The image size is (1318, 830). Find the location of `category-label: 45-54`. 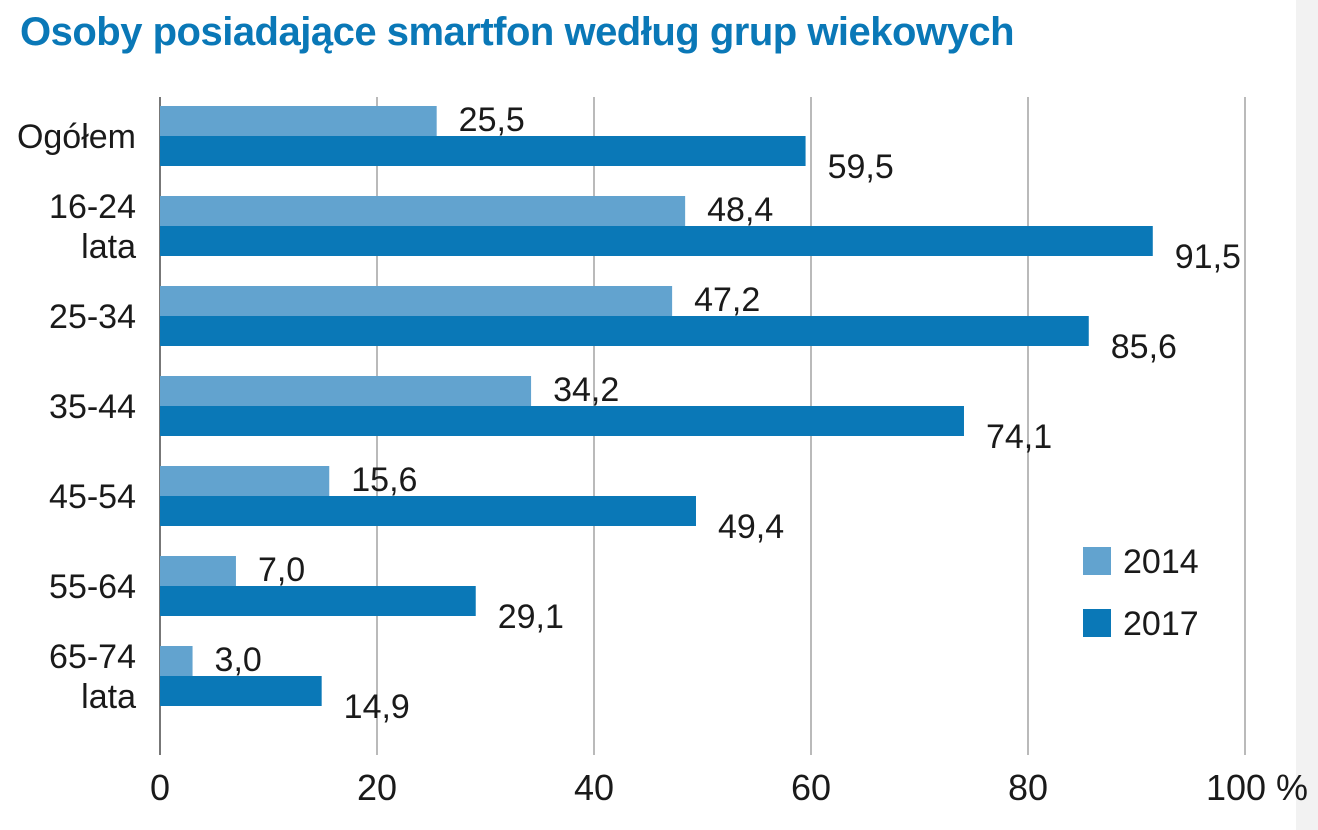

category-label: 45-54 is located at coordinates (92, 497).